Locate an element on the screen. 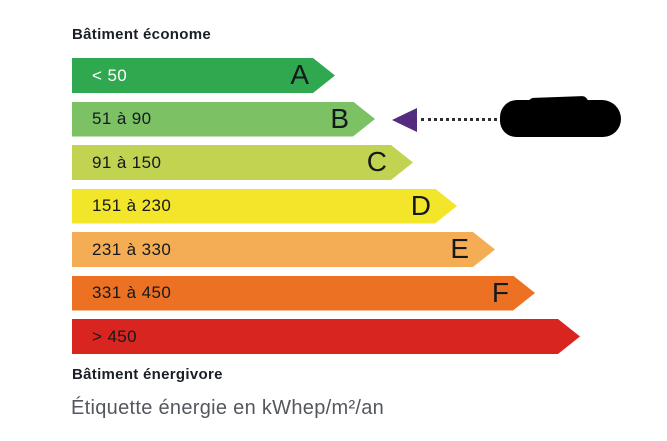  redacted-value is located at coordinates (560, 118).